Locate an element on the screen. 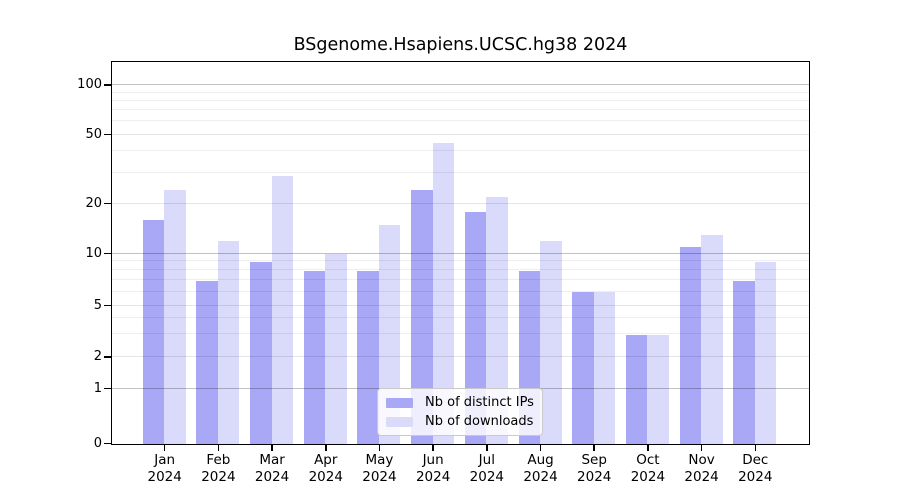 The image size is (900, 500). x-tick-label-jun: Jun 2024 is located at coordinates (433, 468).